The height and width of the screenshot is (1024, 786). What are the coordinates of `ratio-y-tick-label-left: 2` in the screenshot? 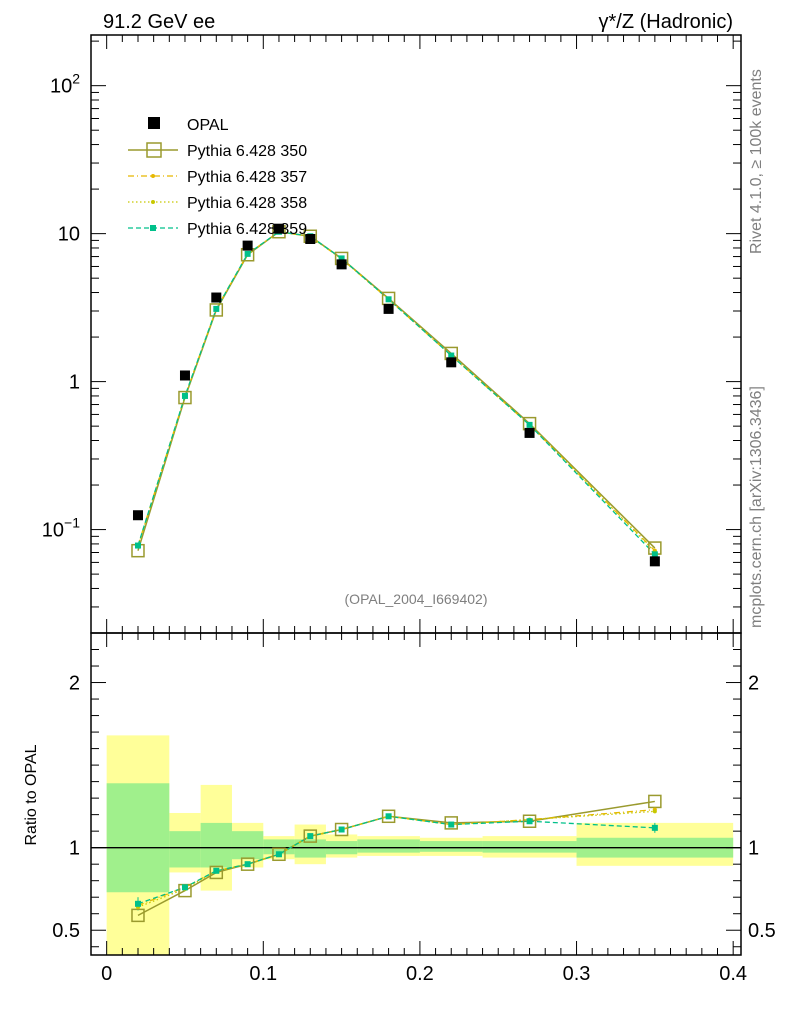 It's located at (74, 684).